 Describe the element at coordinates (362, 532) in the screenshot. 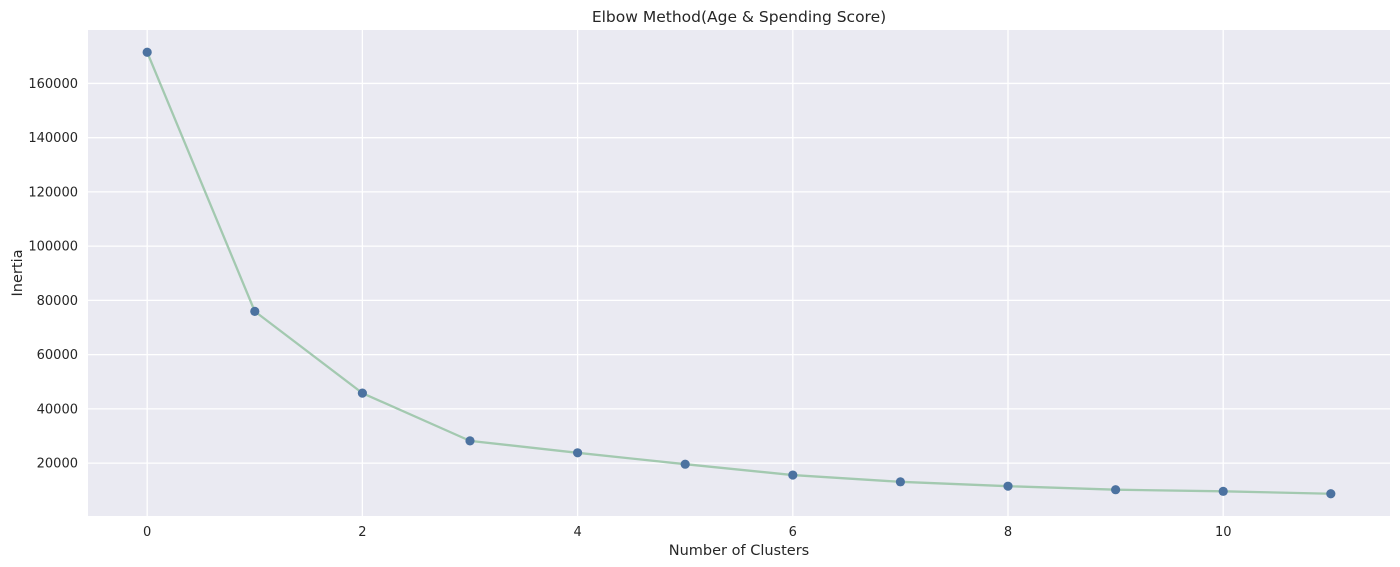

I see `x-tick-label: 2` at that location.